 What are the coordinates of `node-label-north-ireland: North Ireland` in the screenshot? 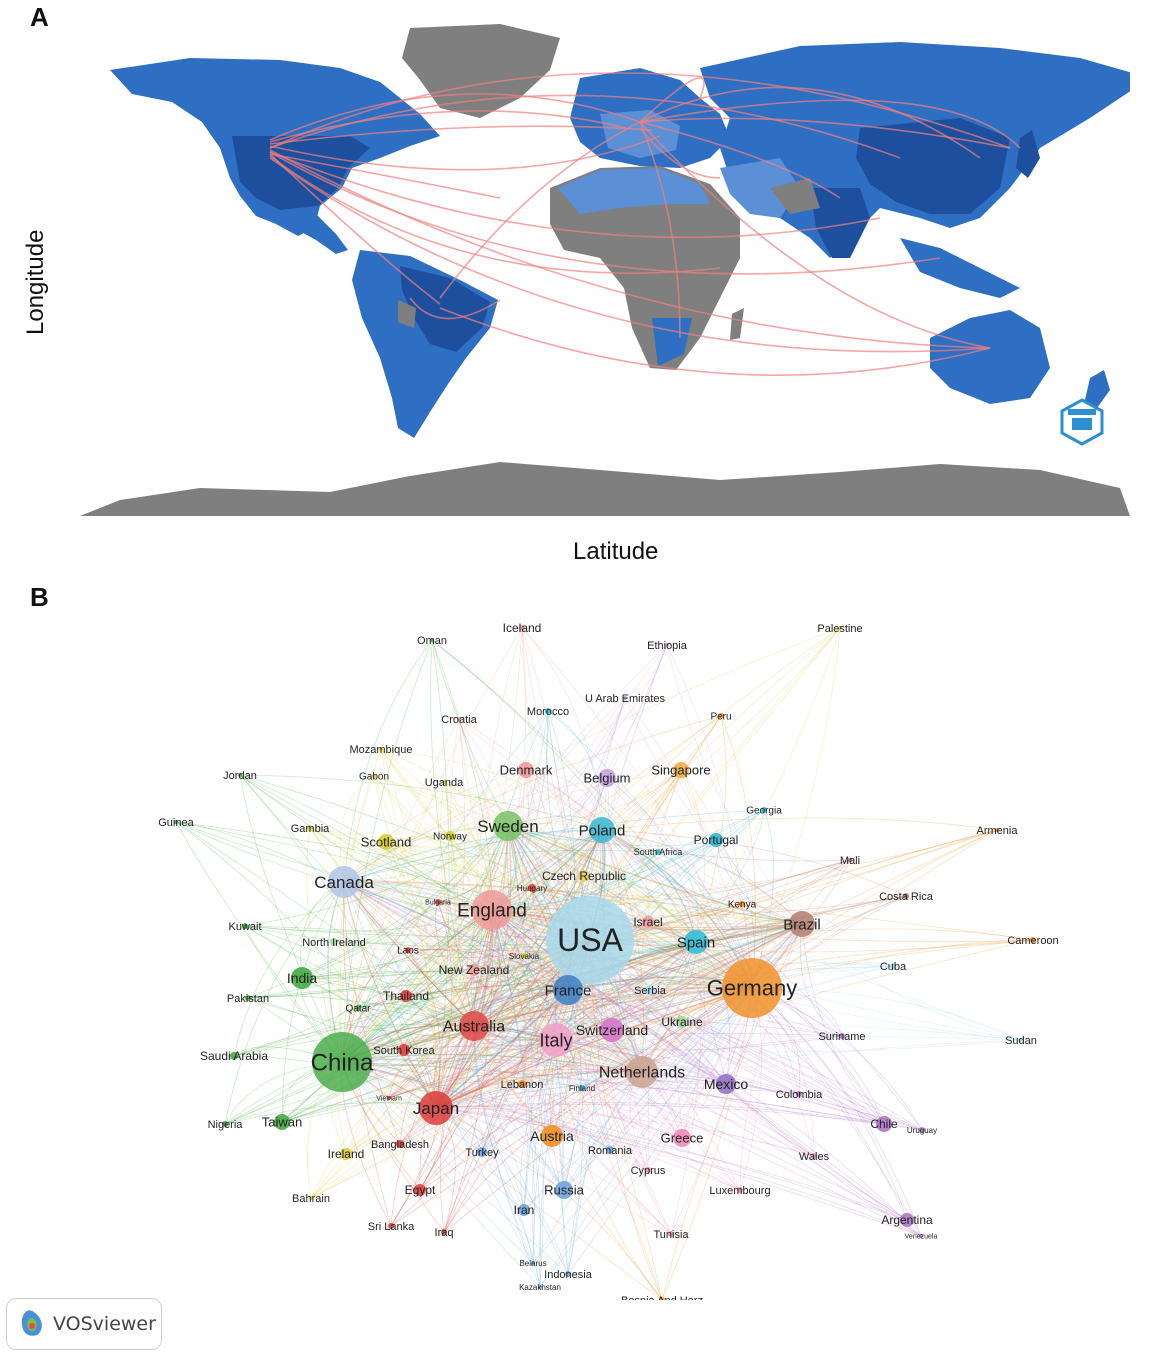 It's located at (334, 943).